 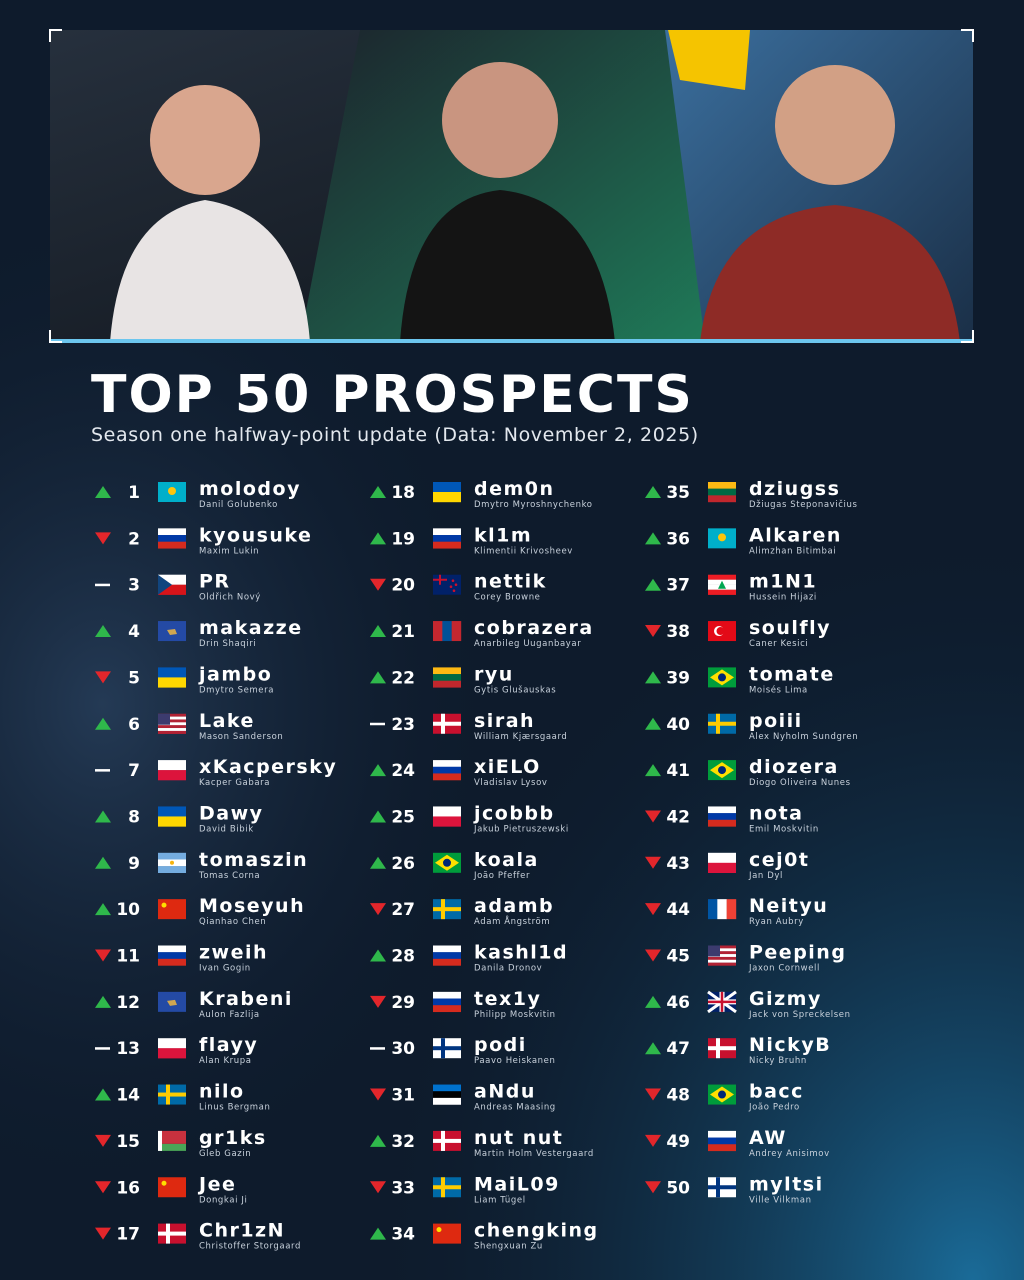 I want to click on player-name: Paavo Heiskanen, so click(x=515, y=1061).